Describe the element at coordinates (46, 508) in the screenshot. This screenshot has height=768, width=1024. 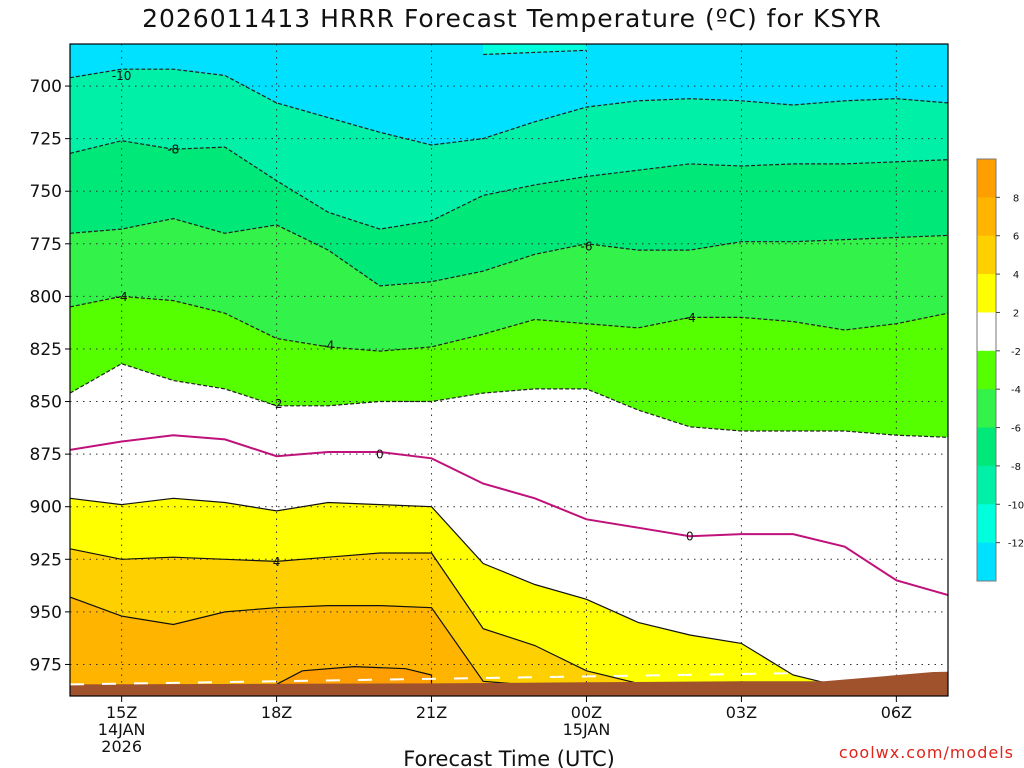
I see `y-tick-label: 900` at that location.